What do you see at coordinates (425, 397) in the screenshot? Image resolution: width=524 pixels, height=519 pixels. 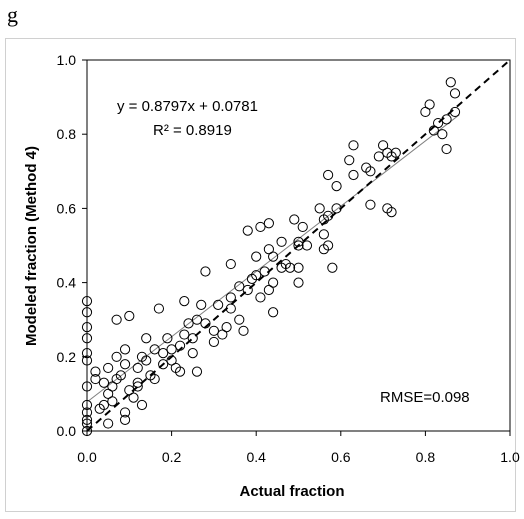 I see `rmse-label: RMSE=0.098` at bounding box center [425, 397].